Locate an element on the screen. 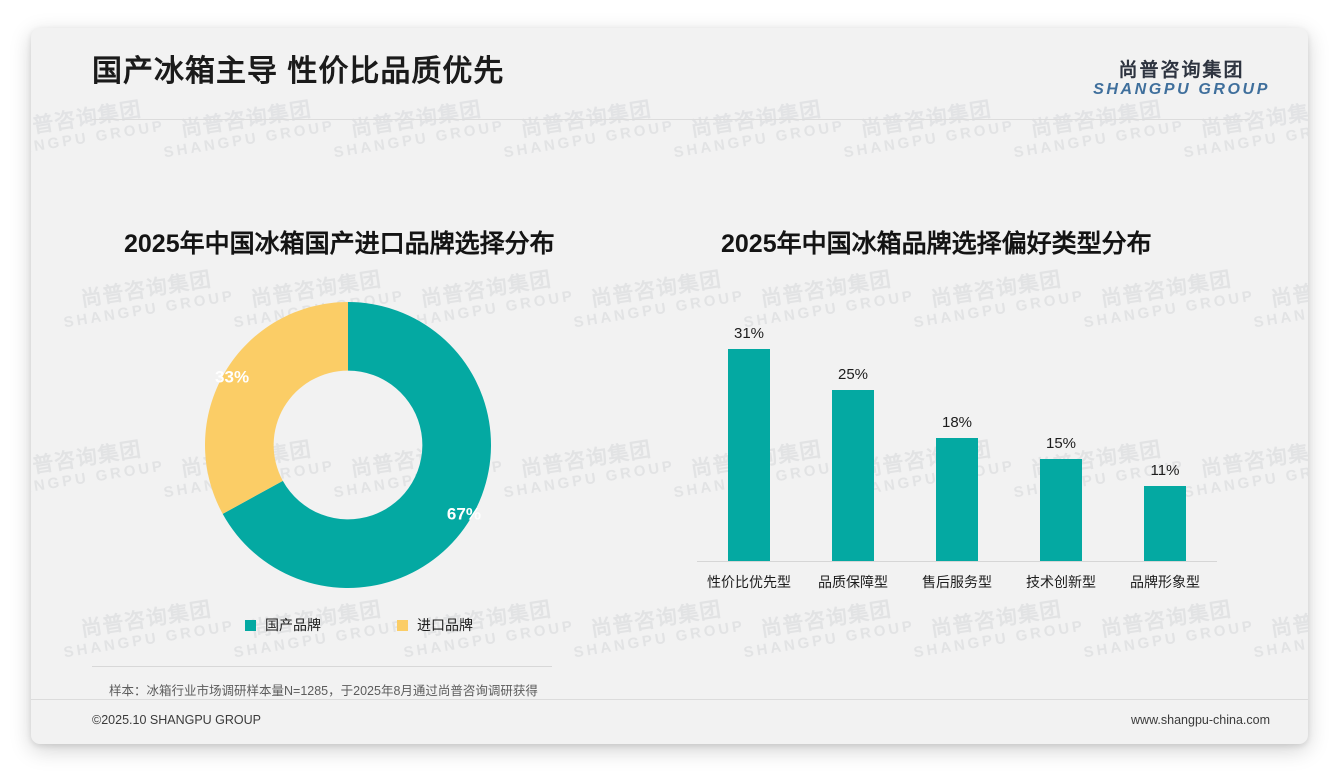 Image resolution: width=1340 pixels, height=780 pixels. bar-category-label: 品质保障型 is located at coordinates (853, 582).